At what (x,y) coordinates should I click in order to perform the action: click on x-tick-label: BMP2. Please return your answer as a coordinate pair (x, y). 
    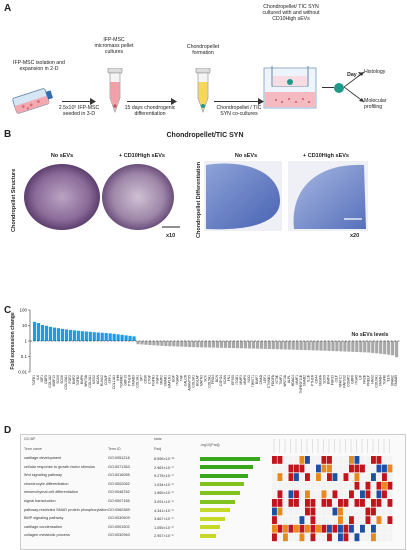
    Looking at the image, I should click on (74, 379).